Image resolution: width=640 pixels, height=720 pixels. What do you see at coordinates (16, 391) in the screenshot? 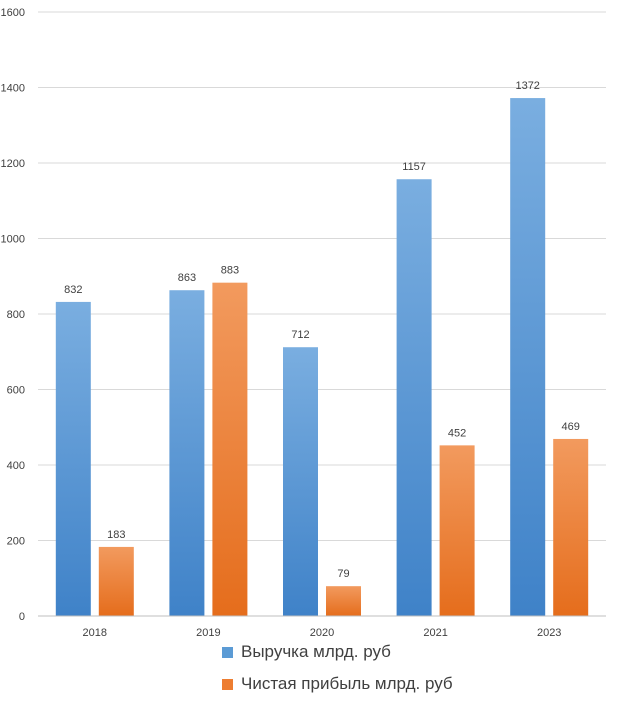
I see `y-tick-label-600: 600` at bounding box center [16, 391].